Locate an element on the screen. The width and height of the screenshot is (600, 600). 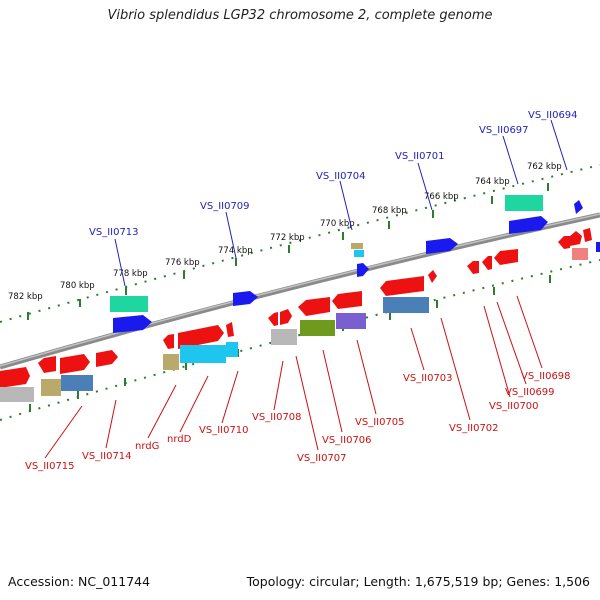
lower-gene-row is located at coordinates (214, 349).